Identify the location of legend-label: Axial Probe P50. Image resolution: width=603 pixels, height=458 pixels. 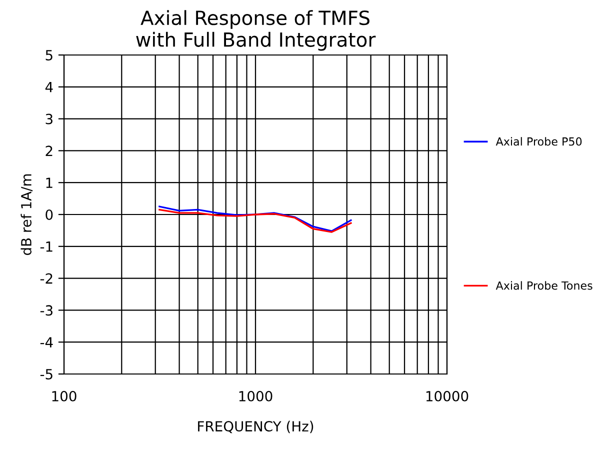
(539, 141).